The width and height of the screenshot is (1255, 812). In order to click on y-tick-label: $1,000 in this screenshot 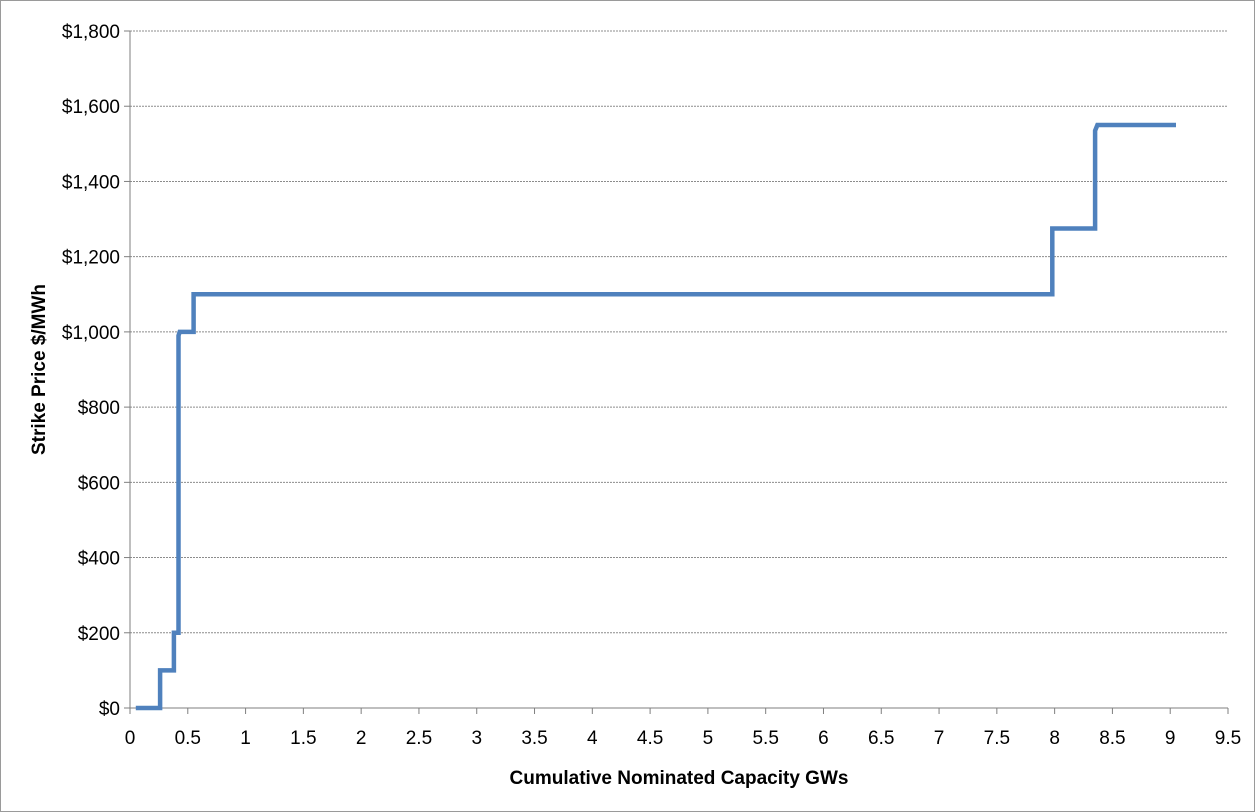, I will do `click(91, 333)`.